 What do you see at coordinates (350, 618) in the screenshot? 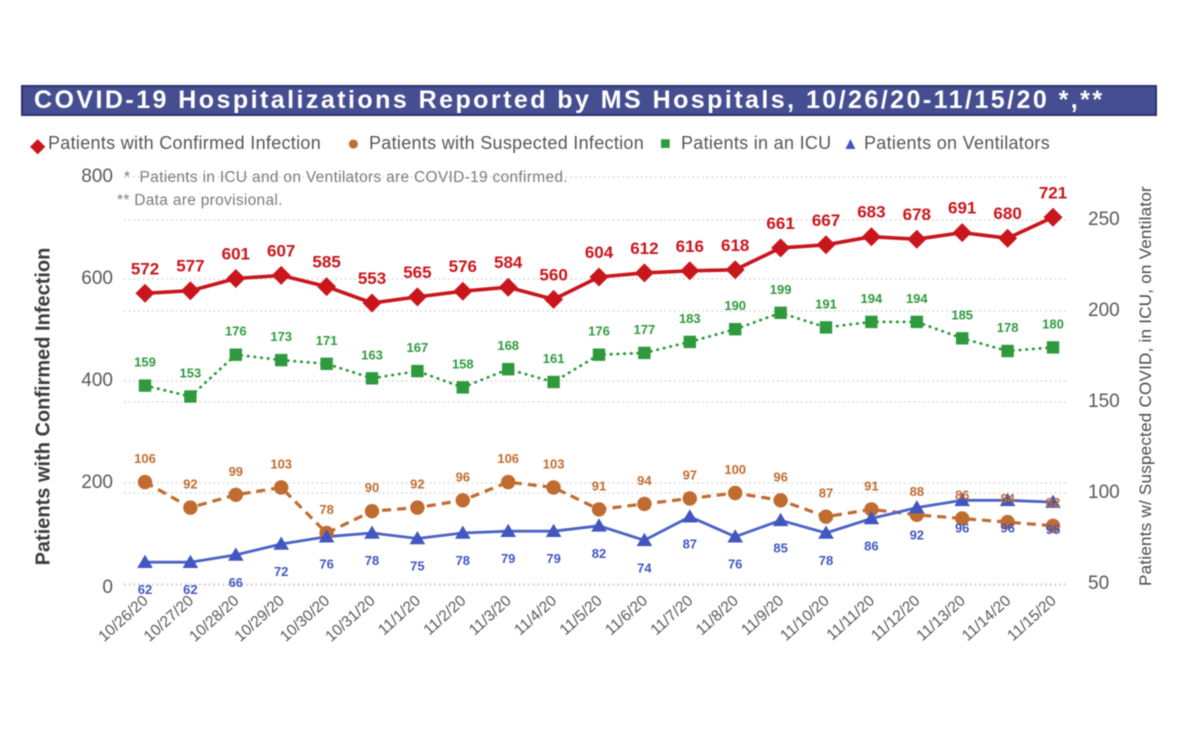
I see `svg-text: 10/31/20` at bounding box center [350, 618].